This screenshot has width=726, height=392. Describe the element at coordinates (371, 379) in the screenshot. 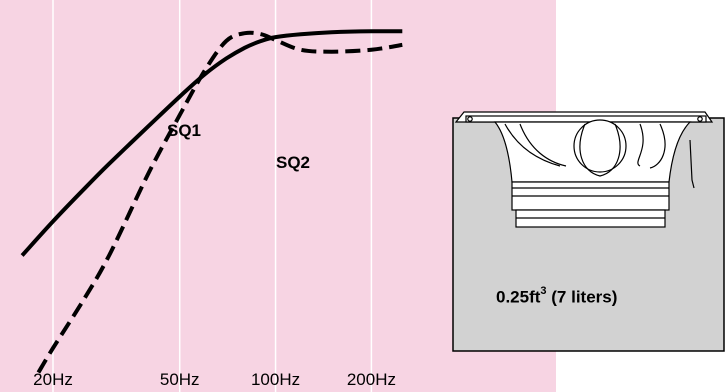

I see `x-tick-label: 200Hz` at that location.